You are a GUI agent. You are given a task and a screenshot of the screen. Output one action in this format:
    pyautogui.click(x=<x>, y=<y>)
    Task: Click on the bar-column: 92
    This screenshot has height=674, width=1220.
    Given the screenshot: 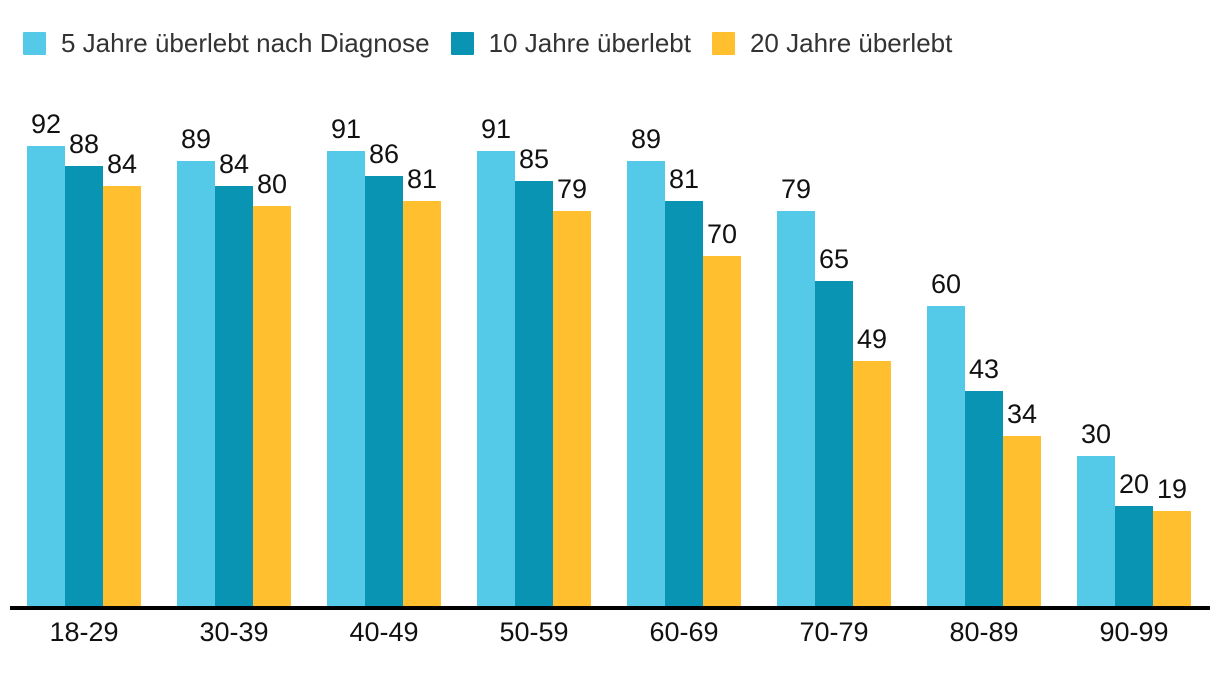 What is the action you would take?
    pyautogui.click(x=46, y=358)
    